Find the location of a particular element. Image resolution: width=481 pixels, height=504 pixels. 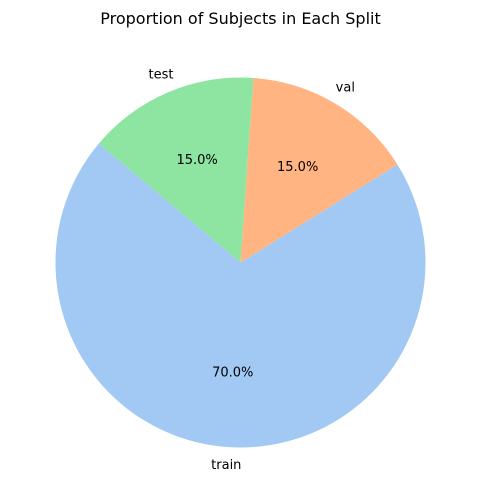

slice-label-test: test is located at coordinates (161, 75).